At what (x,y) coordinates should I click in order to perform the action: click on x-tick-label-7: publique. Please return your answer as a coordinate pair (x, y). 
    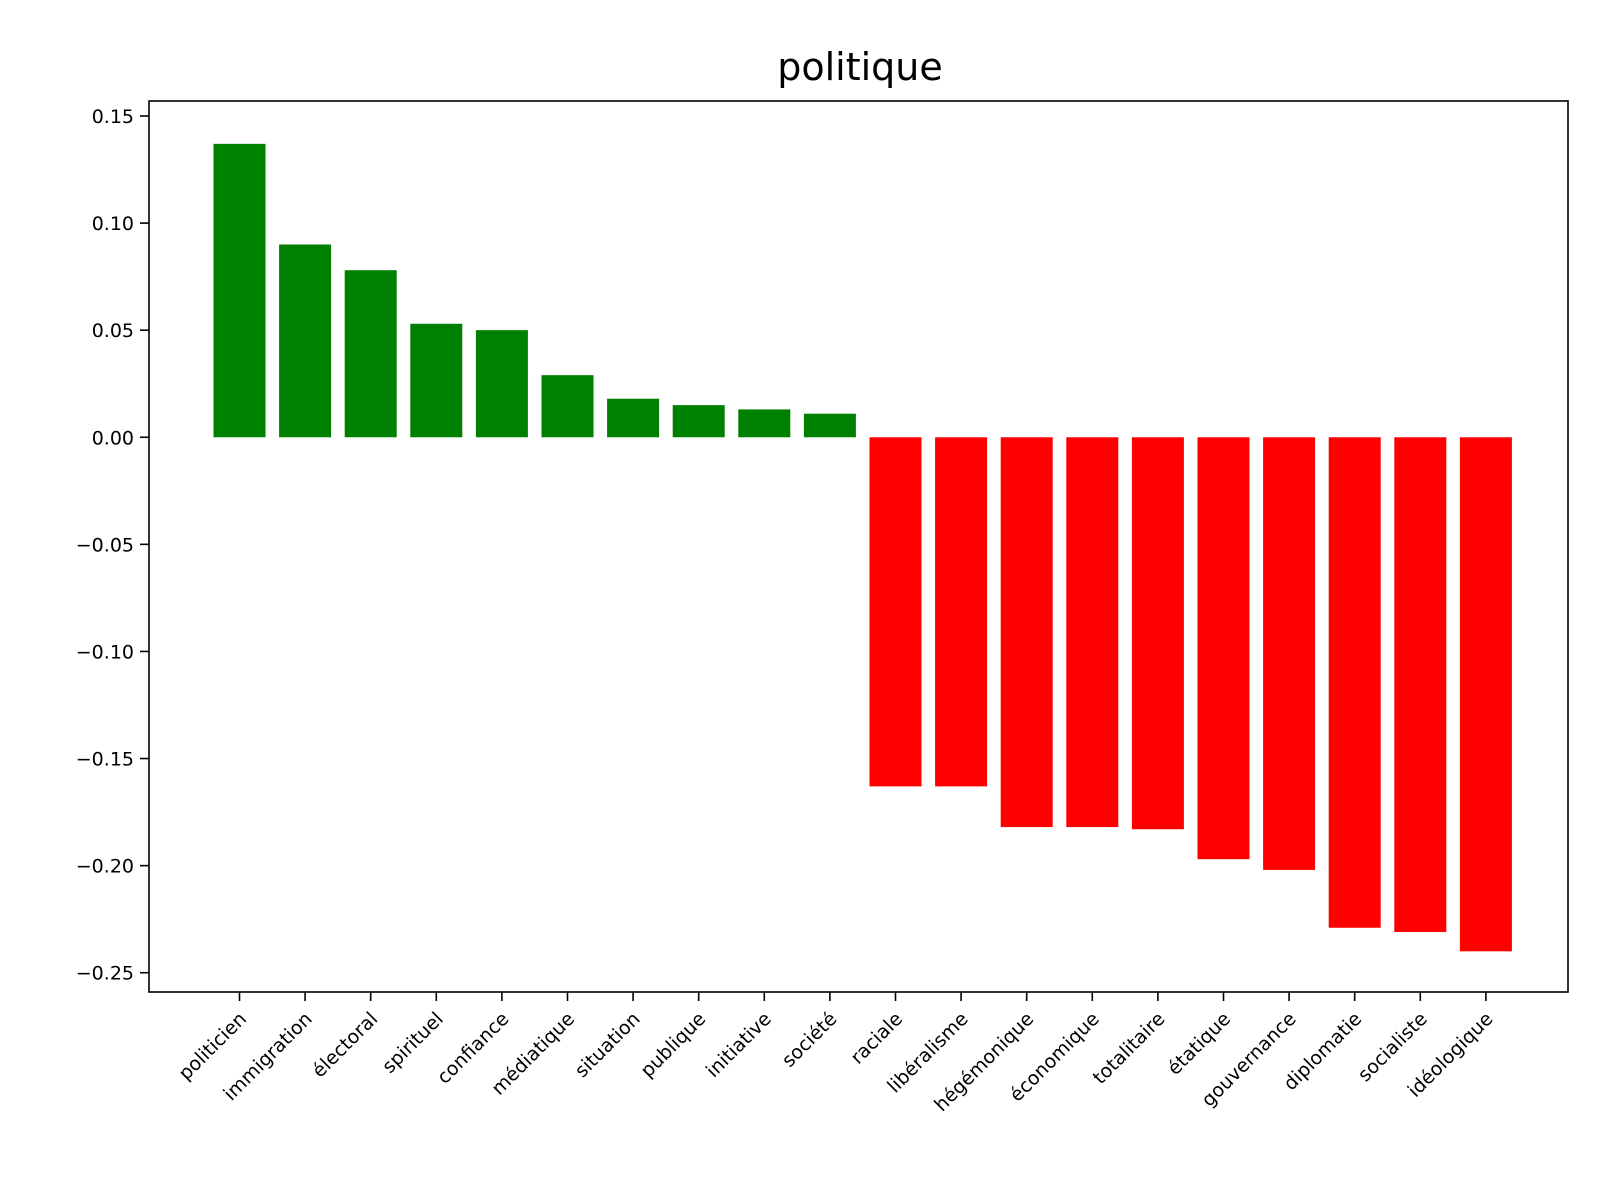
    Looking at the image, I should click on (673, 1045).